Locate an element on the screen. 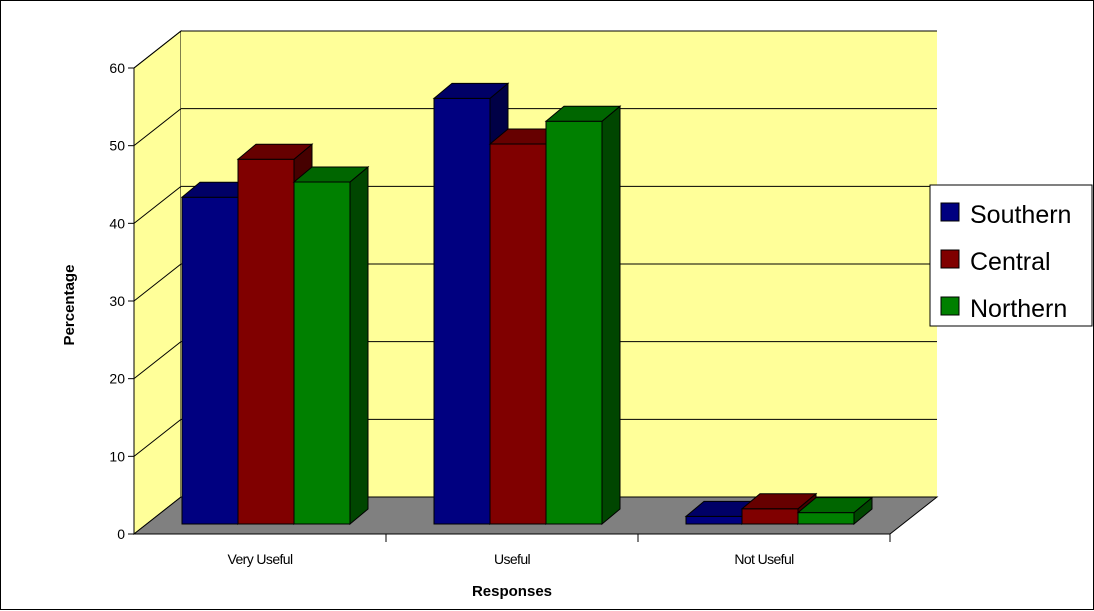 The width and height of the screenshot is (1094, 611). x-tick-label: Useful is located at coordinates (512, 559).